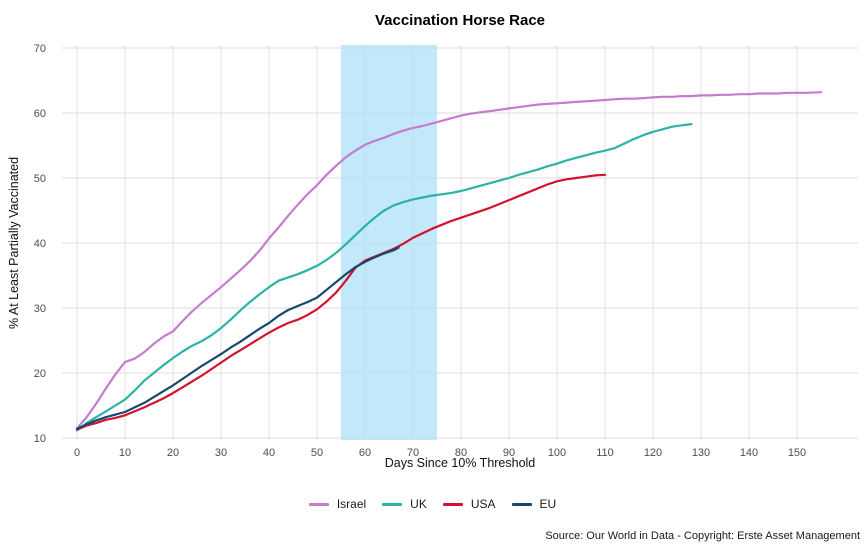  I want to click on x-tick-label: 110, so click(605, 453).